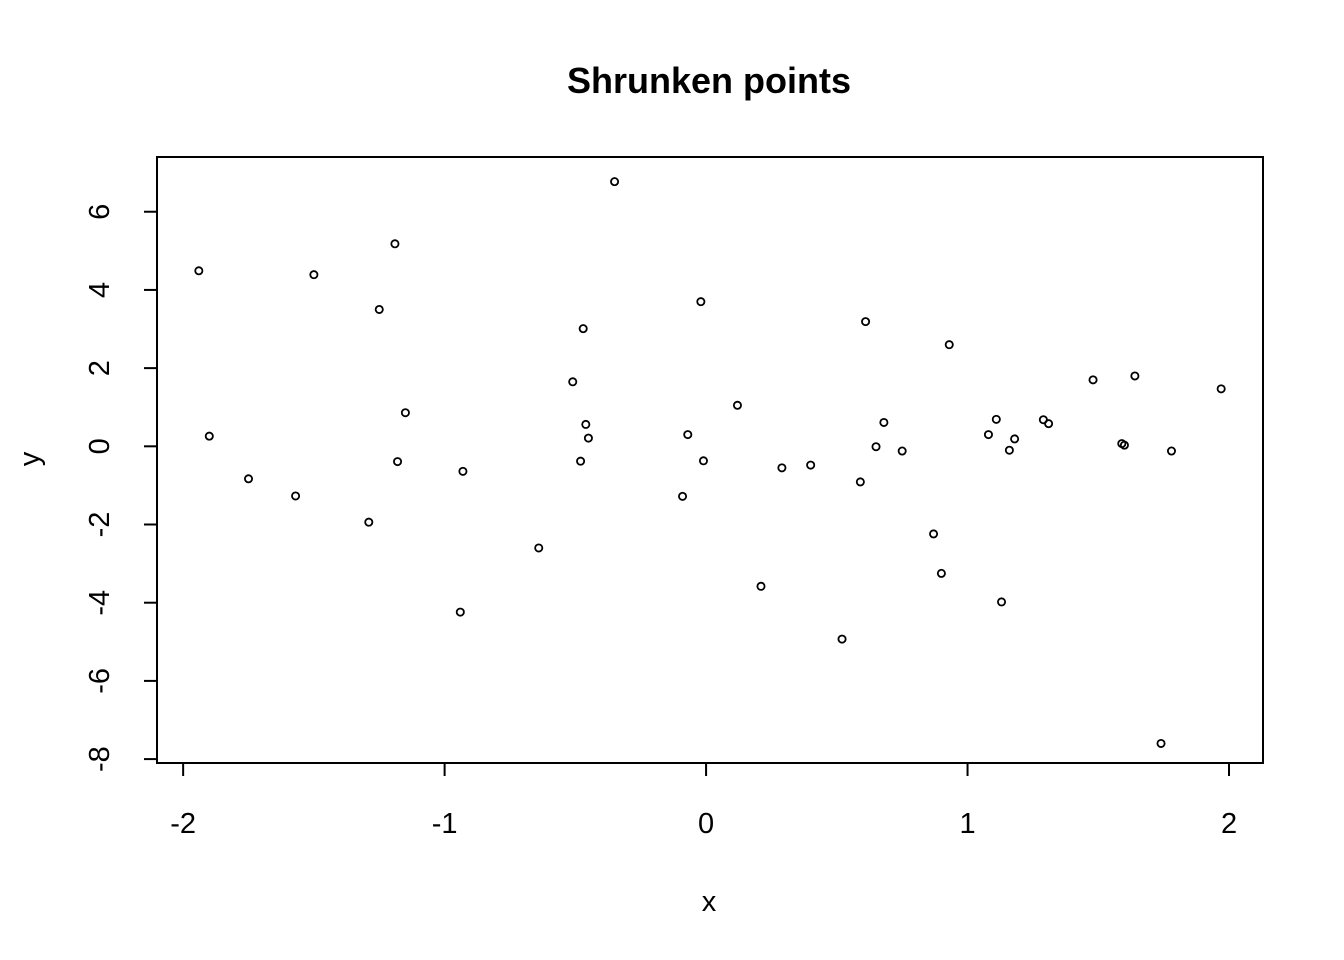  Describe the element at coordinates (100, 368) in the screenshot. I see `y-tick-label: 2` at that location.